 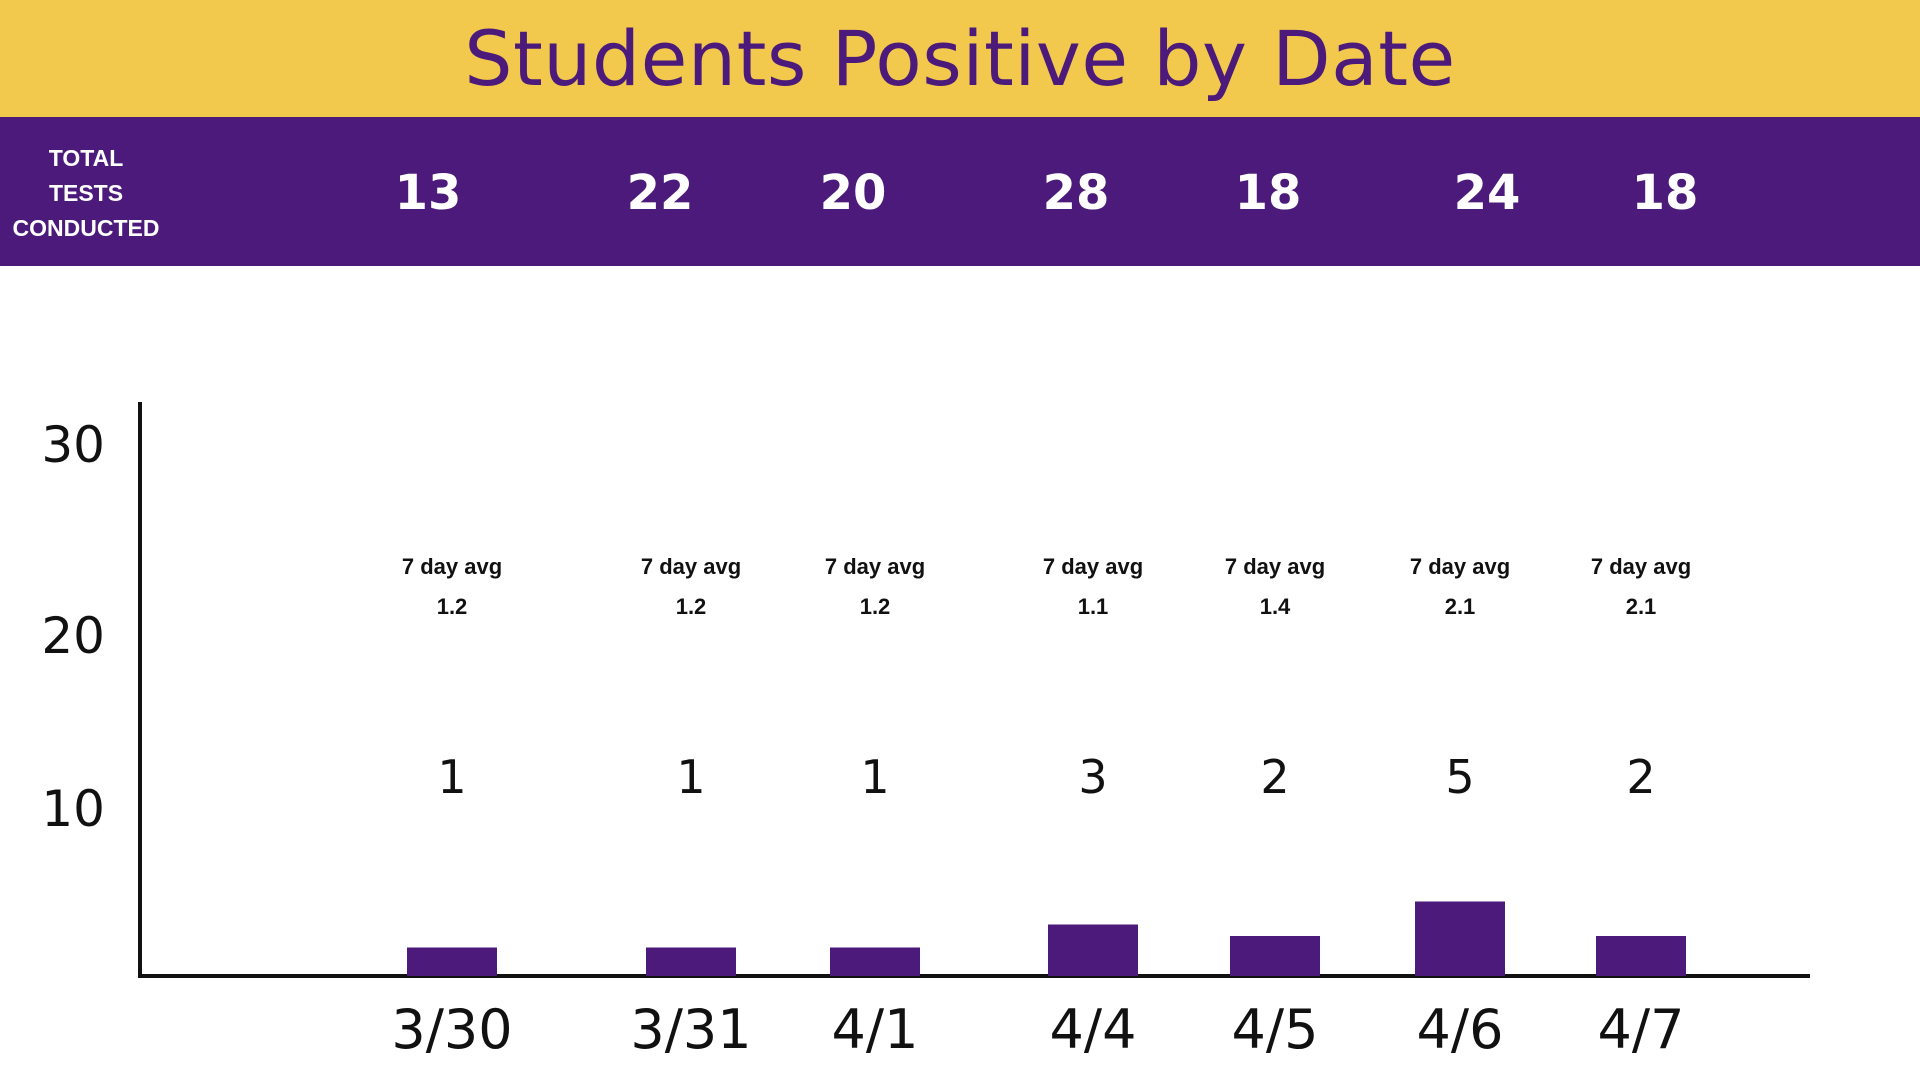 I want to click on data-label: 3, so click(x=1092, y=777).